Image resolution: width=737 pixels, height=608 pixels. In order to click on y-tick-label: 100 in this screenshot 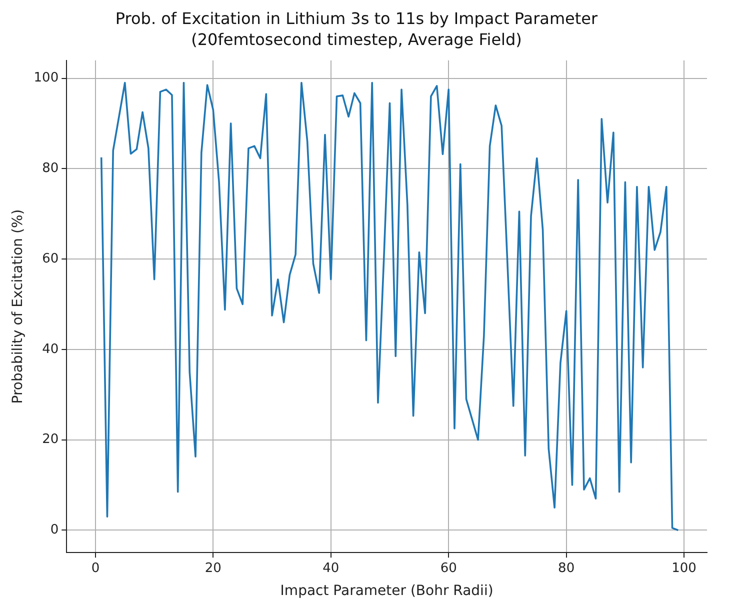, I will do `click(46, 78)`.